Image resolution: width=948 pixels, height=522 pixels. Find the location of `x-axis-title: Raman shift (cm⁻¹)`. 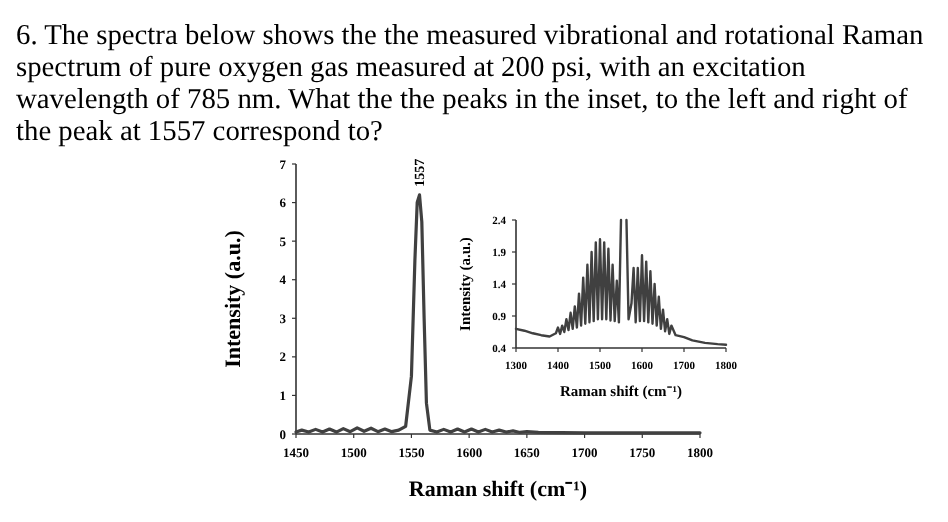

x-axis-title: Raman shift (cm⁻¹) is located at coordinates (498, 490).